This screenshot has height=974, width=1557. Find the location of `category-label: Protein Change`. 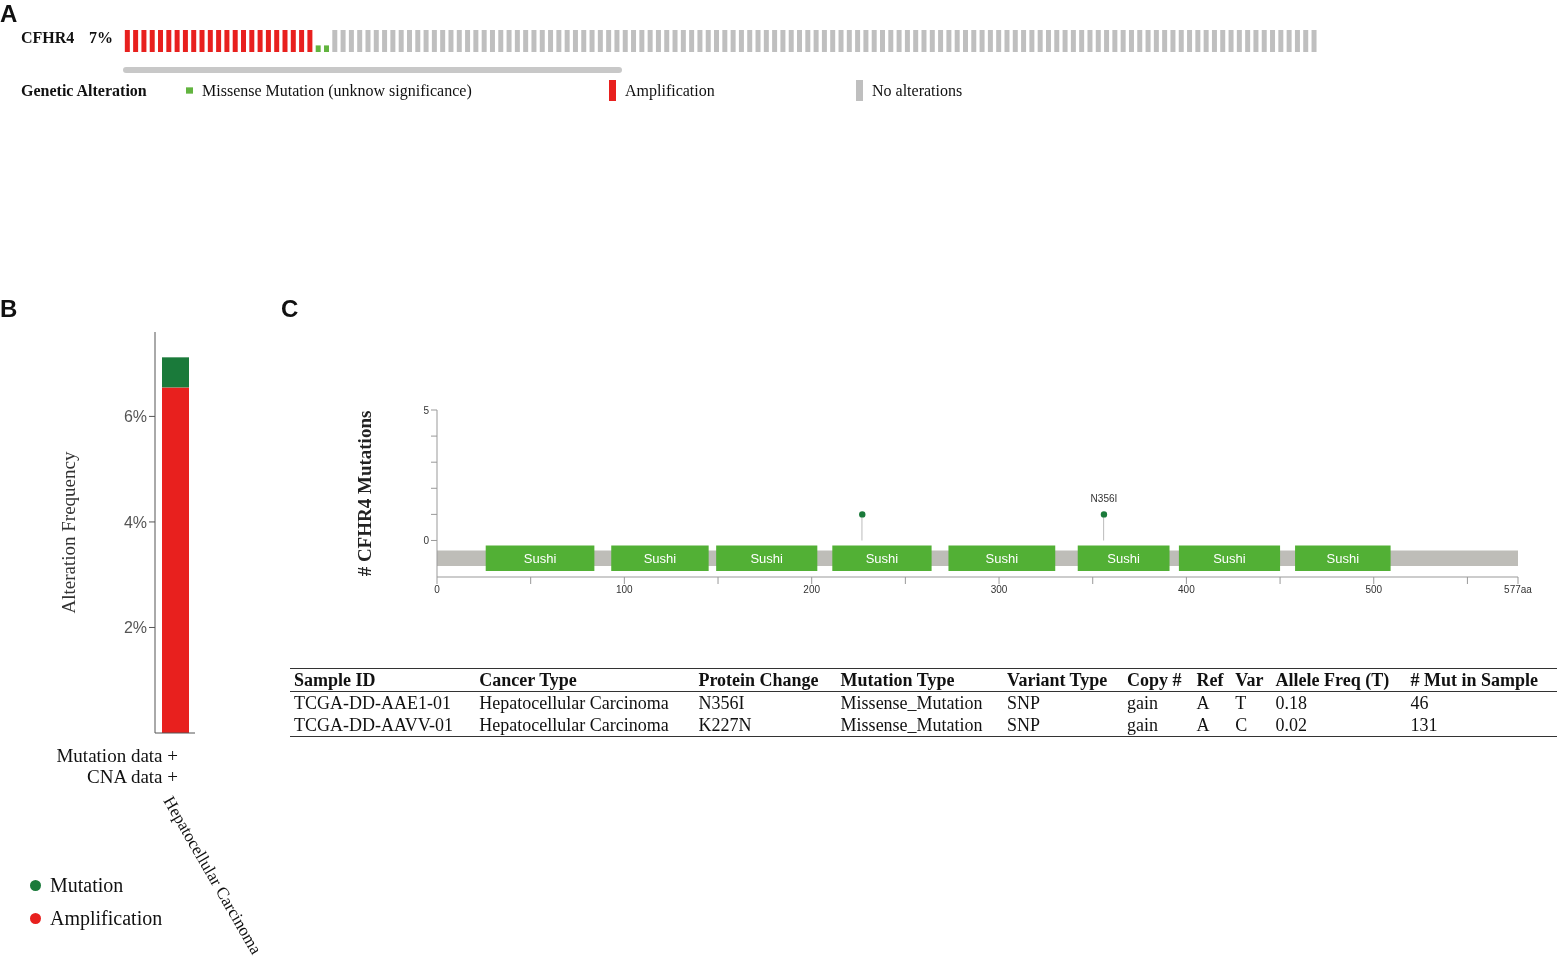

category-label: Protein Change is located at coordinates (758, 680).